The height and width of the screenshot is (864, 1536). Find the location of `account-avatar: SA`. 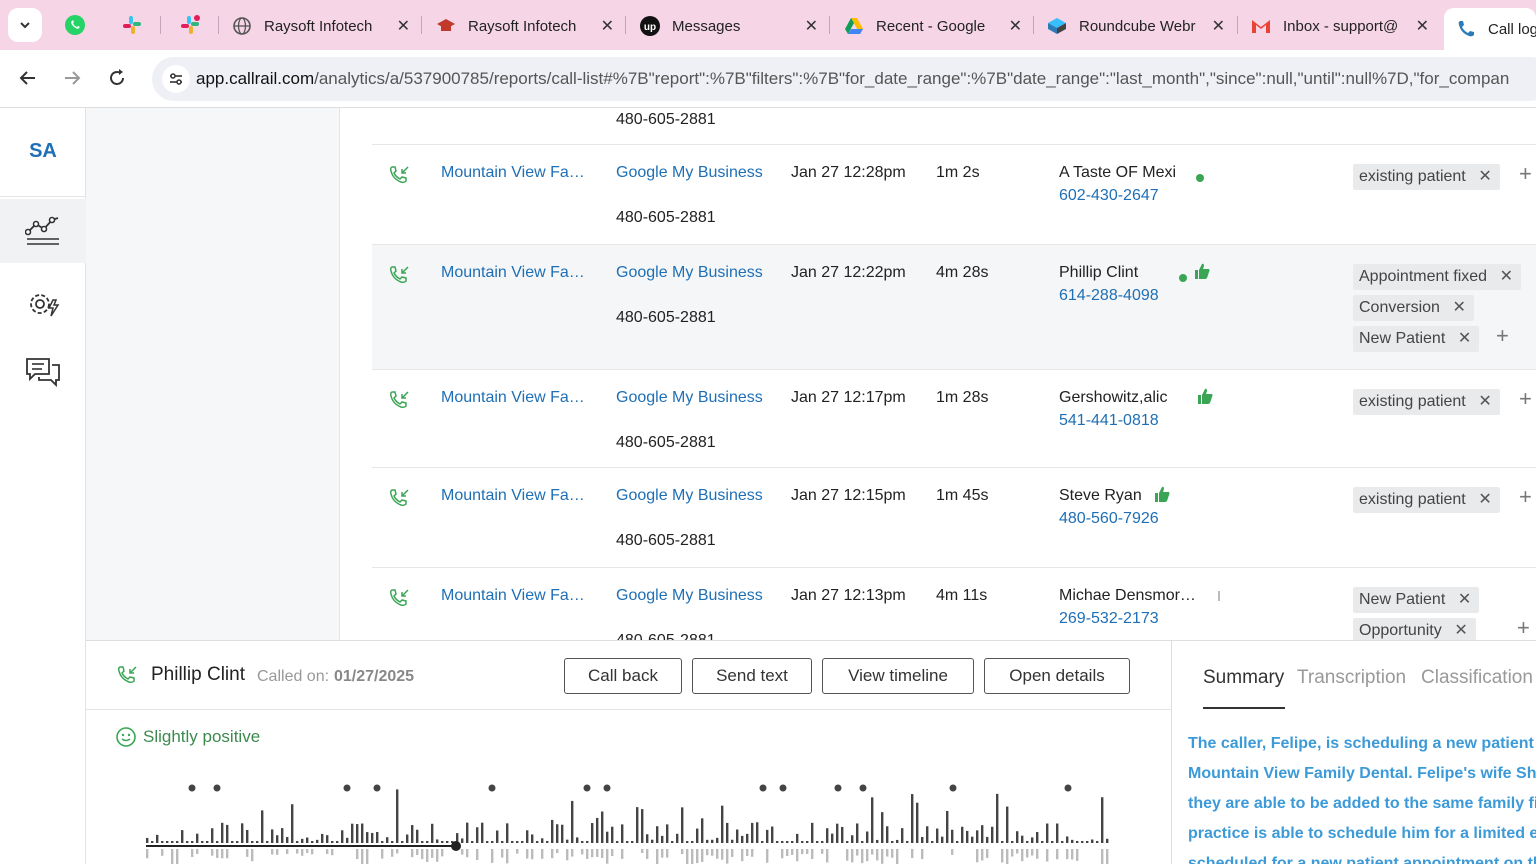

account-avatar: SA is located at coordinates (43, 151).